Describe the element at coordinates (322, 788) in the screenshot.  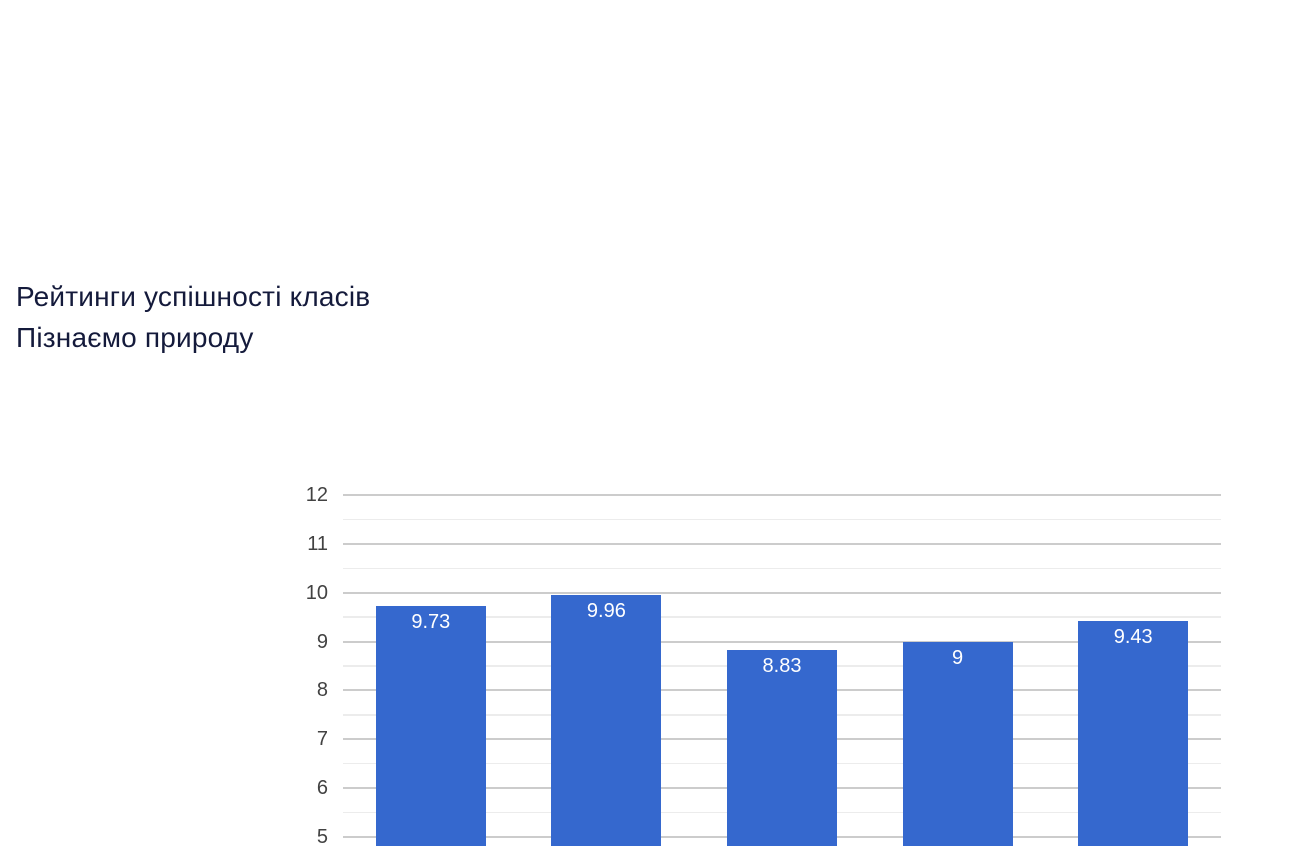
I see `y-tick-label: 6` at that location.